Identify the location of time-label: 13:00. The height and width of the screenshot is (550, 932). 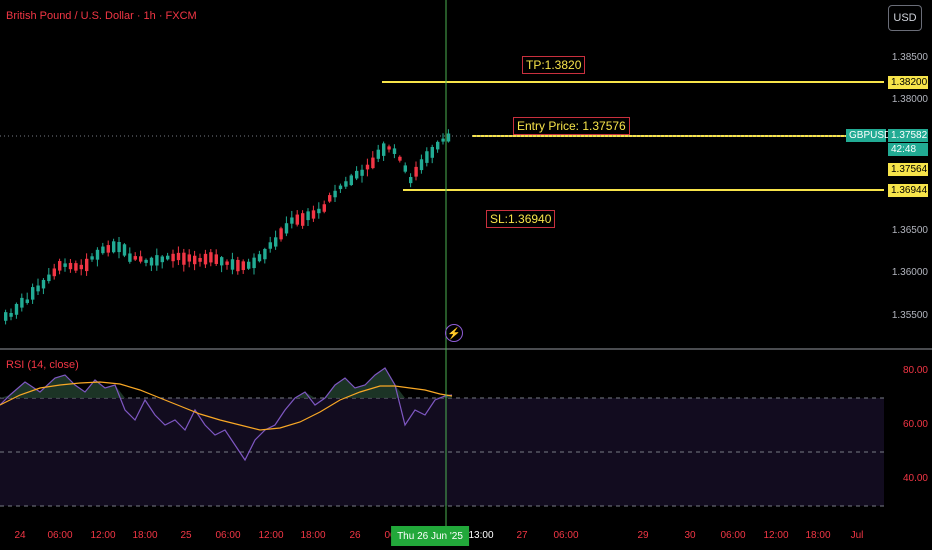
(481, 535).